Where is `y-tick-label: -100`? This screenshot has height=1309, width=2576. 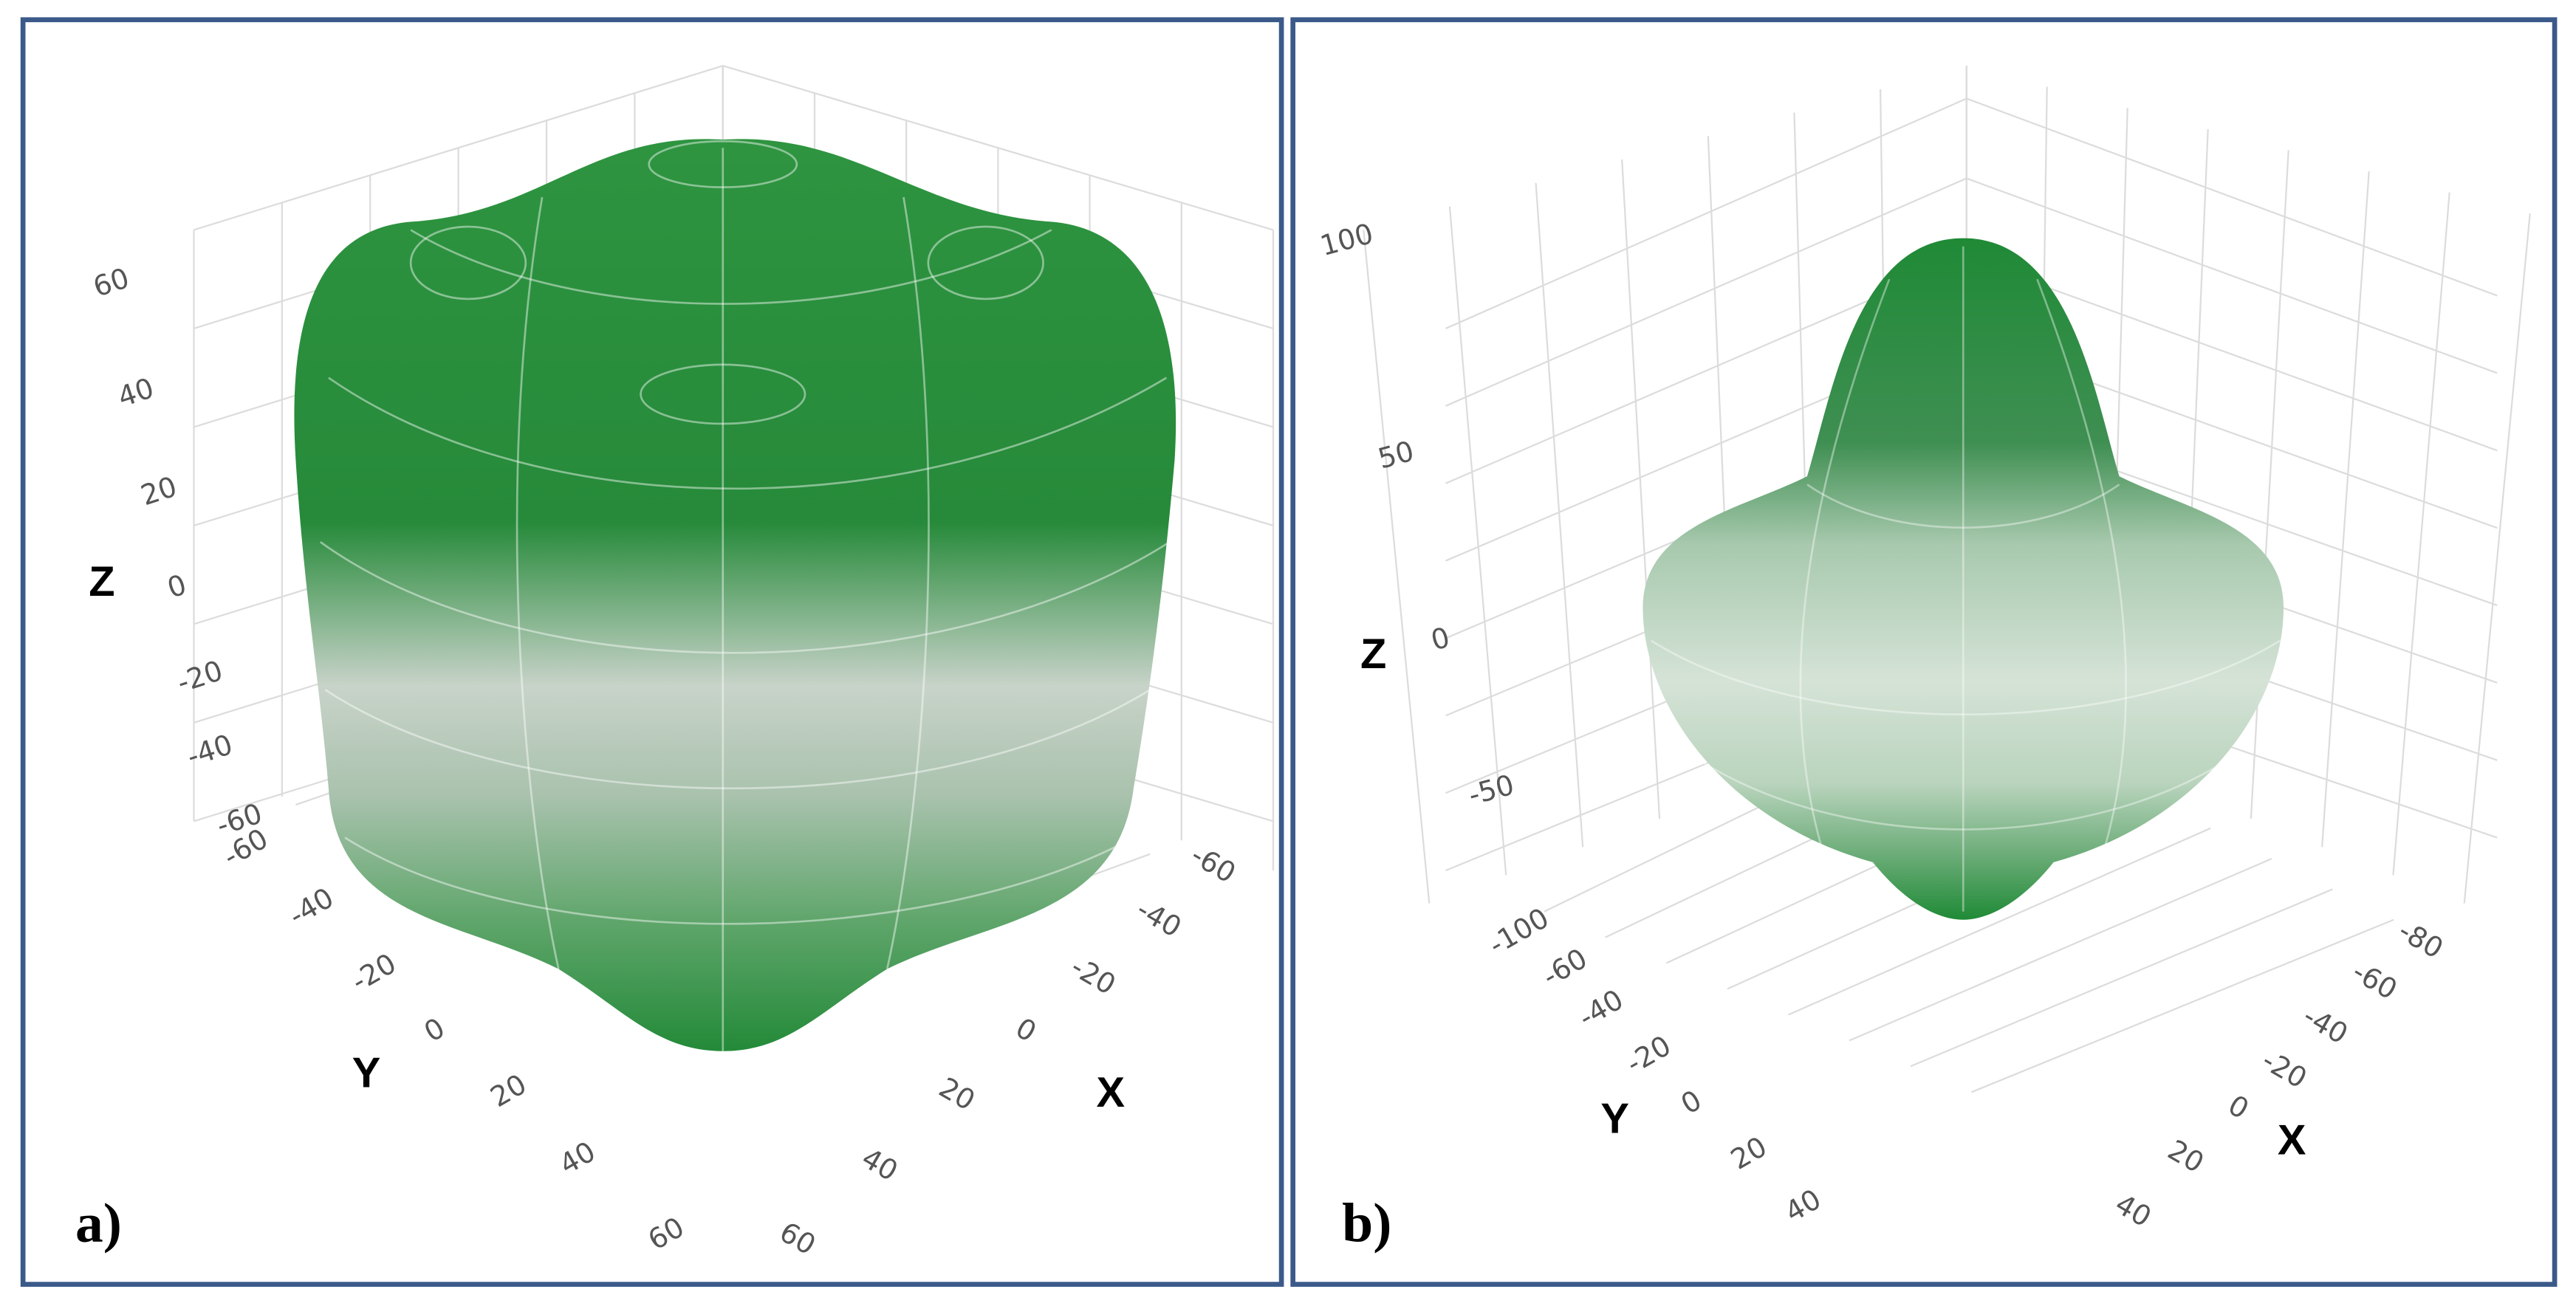
y-tick-label: -100 is located at coordinates (1518, 931).